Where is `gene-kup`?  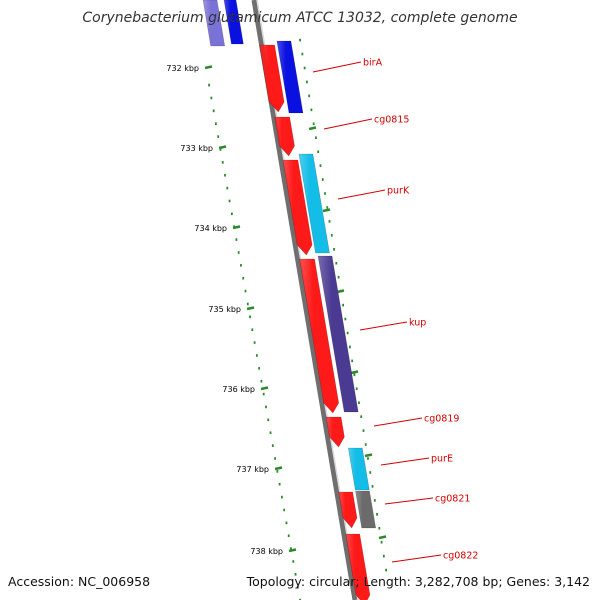 gene-kup is located at coordinates (338, 334).